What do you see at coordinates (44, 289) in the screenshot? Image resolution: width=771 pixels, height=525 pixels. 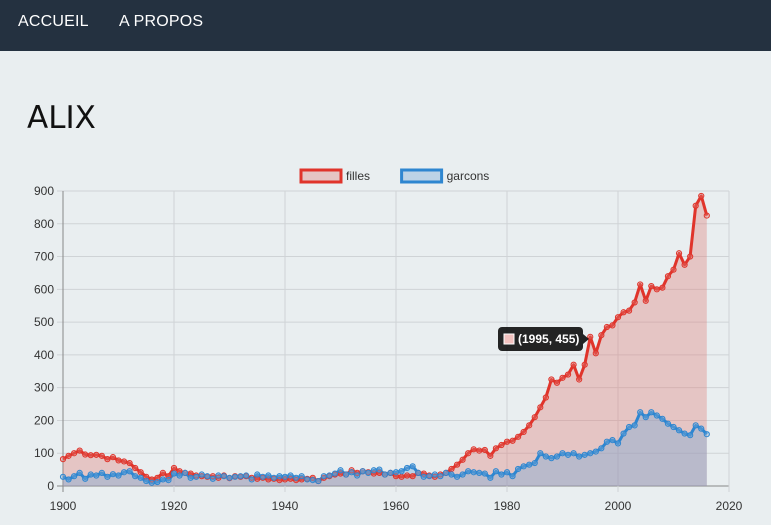 I see `y-tick-label: 600` at bounding box center [44, 289].